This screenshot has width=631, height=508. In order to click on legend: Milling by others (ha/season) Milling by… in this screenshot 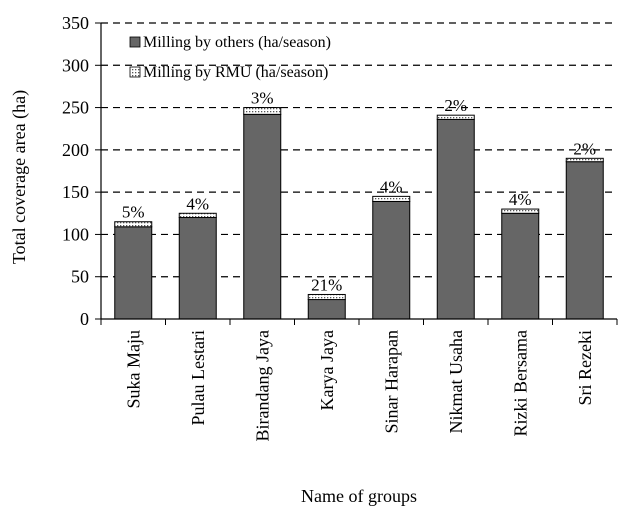, I will do `click(230, 57)`.